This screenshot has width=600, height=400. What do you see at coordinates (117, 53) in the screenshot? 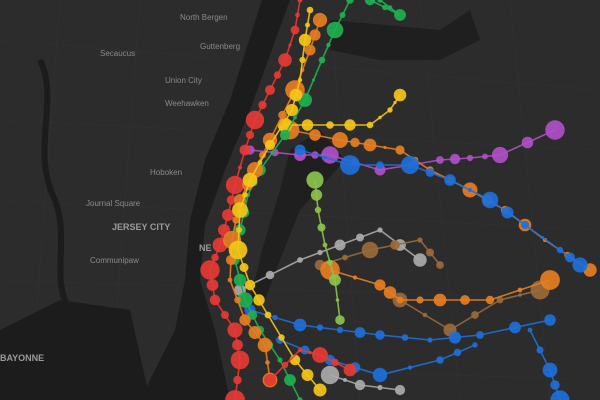
I see `place-label: Secaucus` at bounding box center [117, 53].